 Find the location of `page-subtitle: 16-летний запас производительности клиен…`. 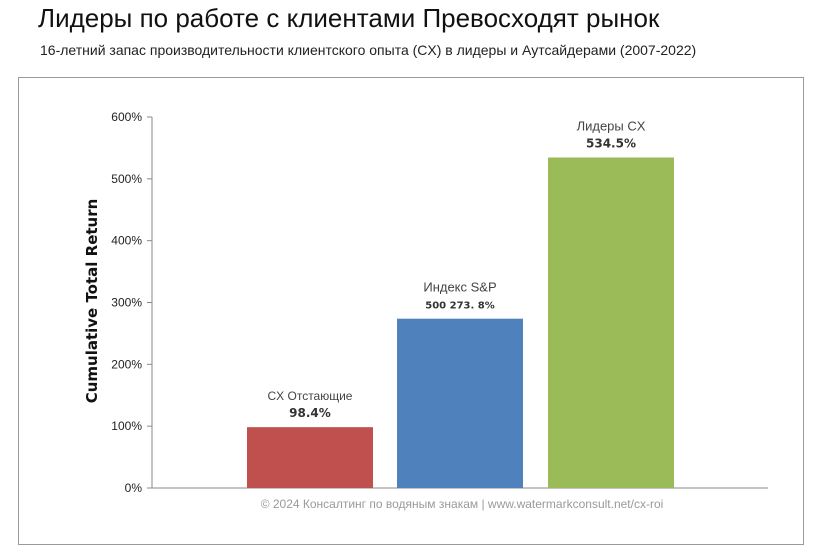

page-subtitle: 16-летний запас производительности клиен… is located at coordinates (368, 50).